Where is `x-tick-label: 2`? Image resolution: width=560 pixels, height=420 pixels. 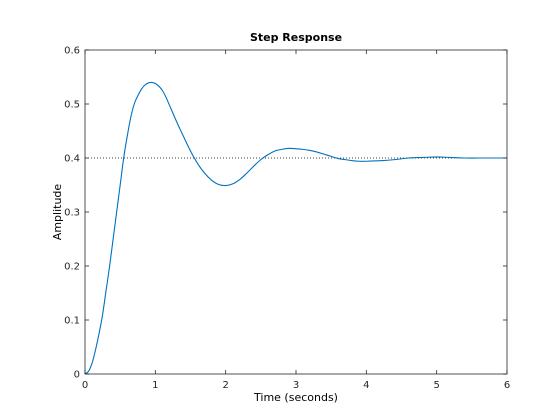
x-tick-label: 2 is located at coordinates (225, 385).